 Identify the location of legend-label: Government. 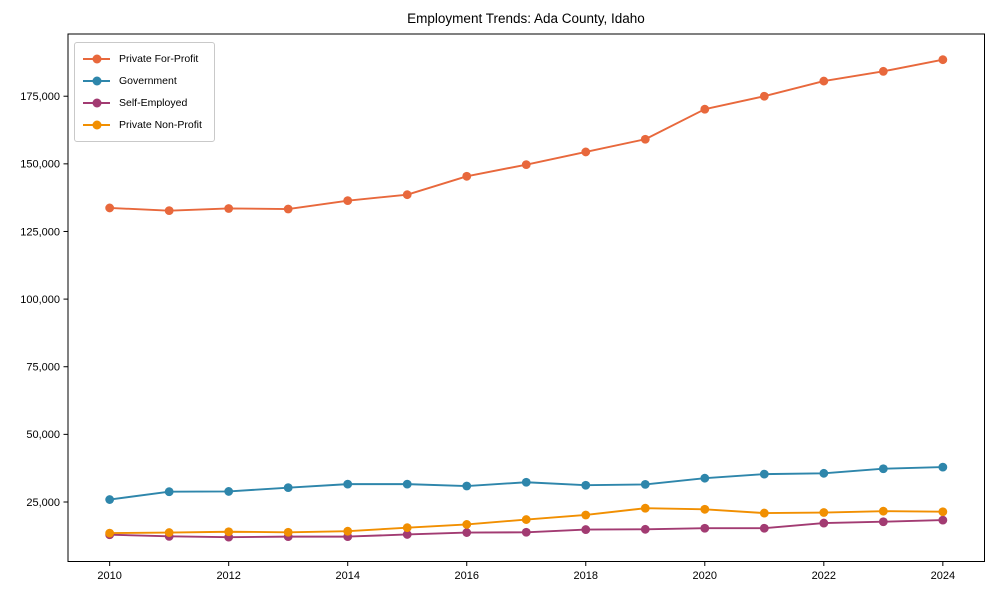
(148, 81).